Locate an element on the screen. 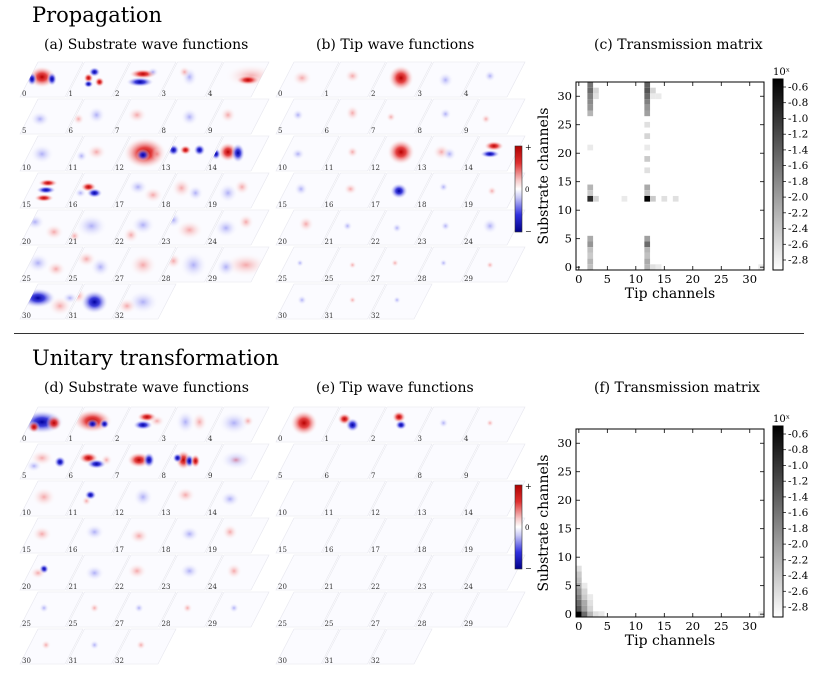 This screenshot has width=830, height=679. colorbar-plus: + is located at coordinates (528, 147).